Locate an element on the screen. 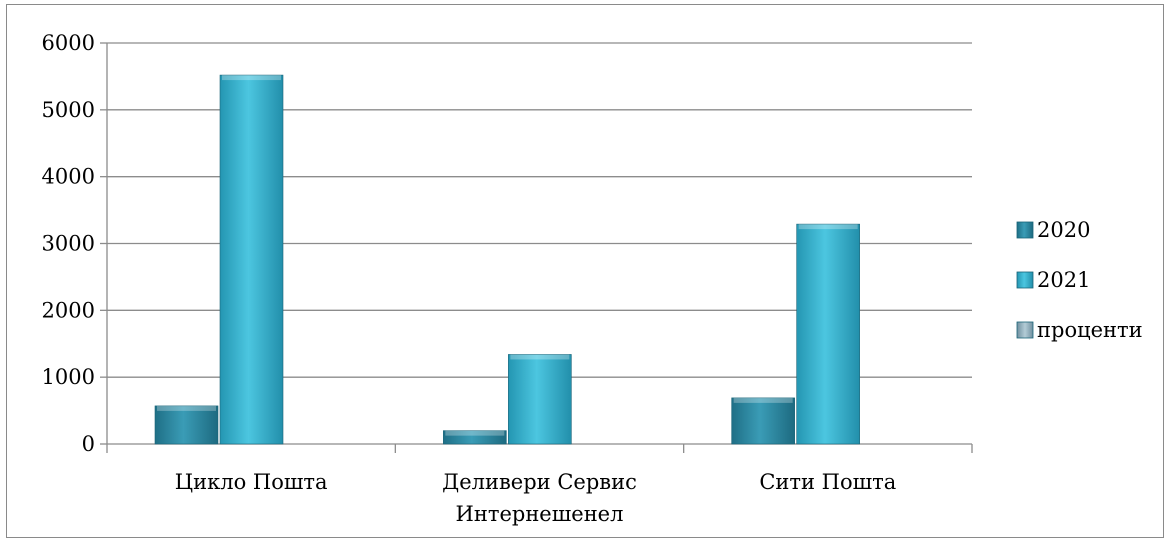  x-category-label: Деливери Сервис Интернешенел is located at coordinates (539, 498).